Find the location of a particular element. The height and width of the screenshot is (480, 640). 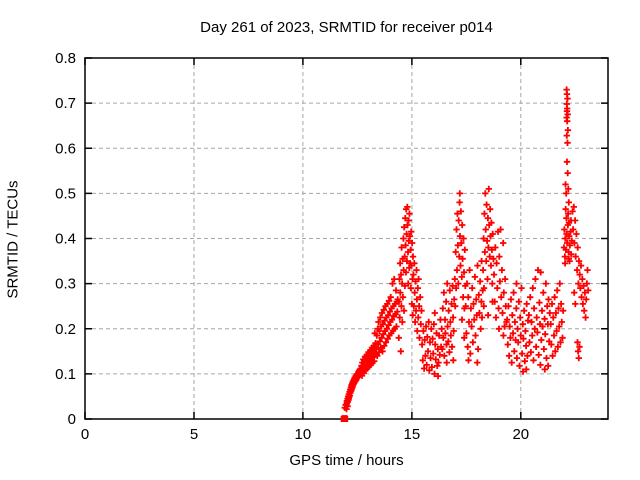

y-tick-label: 0.5 is located at coordinates (65, 193).